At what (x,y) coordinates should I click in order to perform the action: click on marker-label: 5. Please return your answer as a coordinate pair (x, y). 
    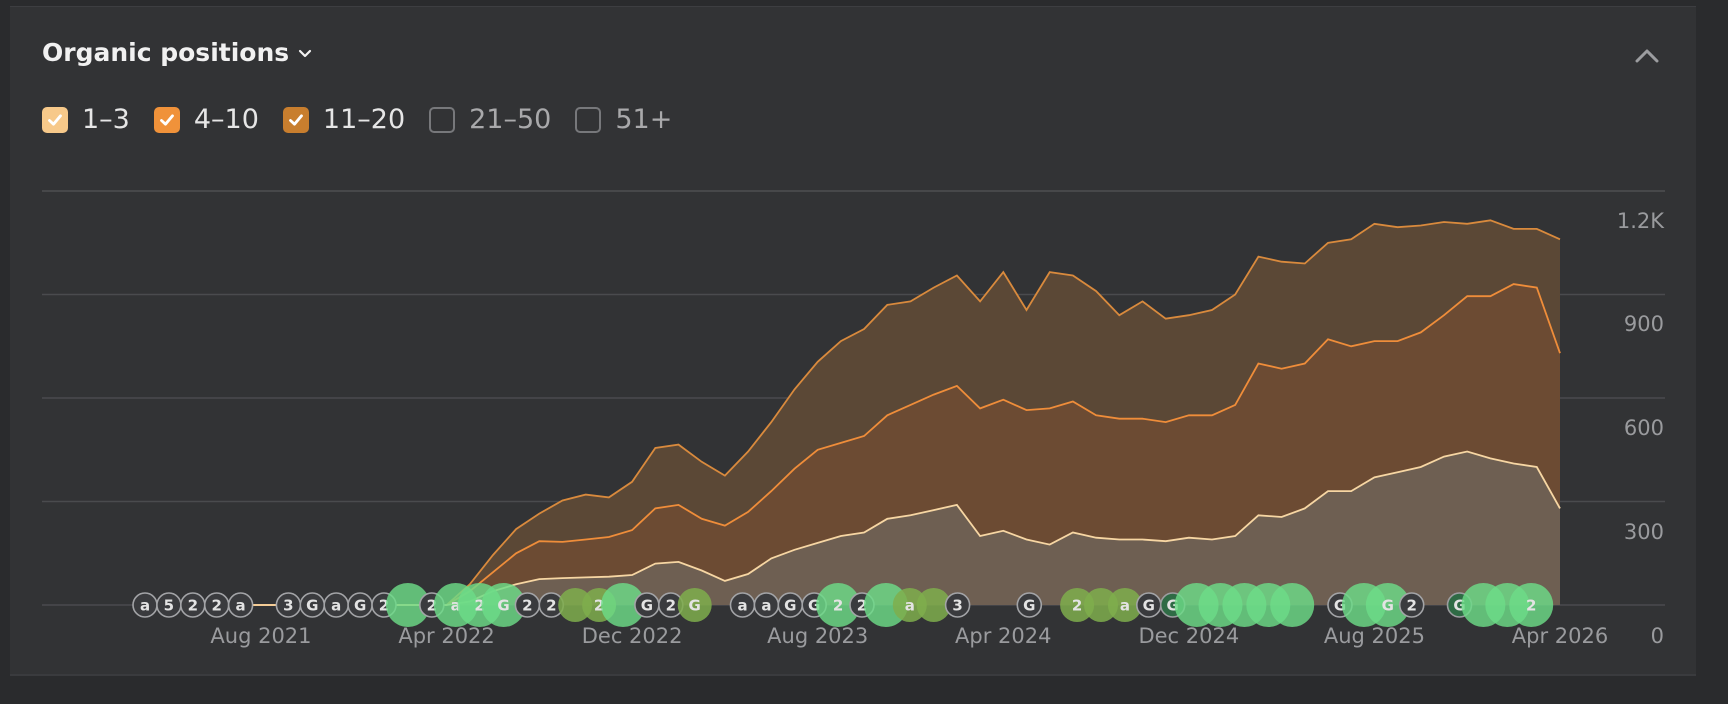
    Looking at the image, I should click on (169, 606).